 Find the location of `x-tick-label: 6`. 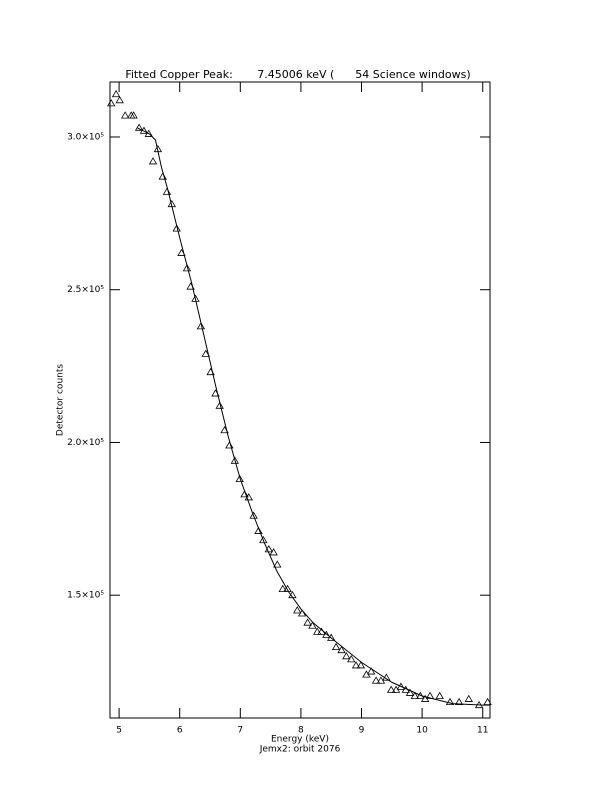

x-tick-label: 6 is located at coordinates (180, 731).